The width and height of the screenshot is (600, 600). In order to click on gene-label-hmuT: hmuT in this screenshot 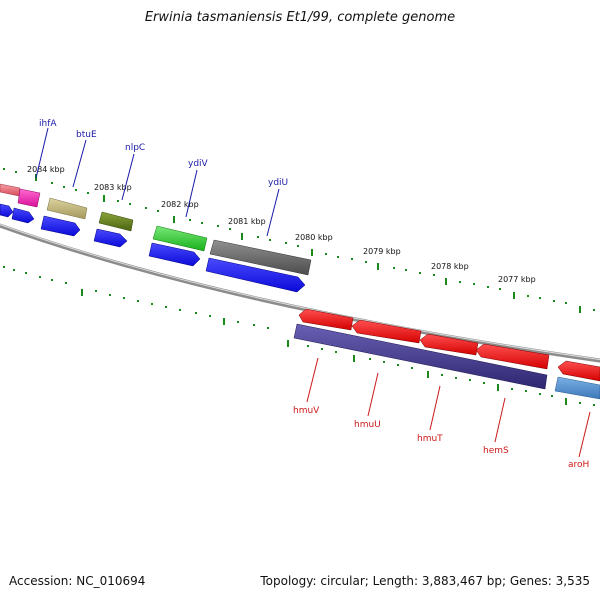, I will do `click(430, 439)`.